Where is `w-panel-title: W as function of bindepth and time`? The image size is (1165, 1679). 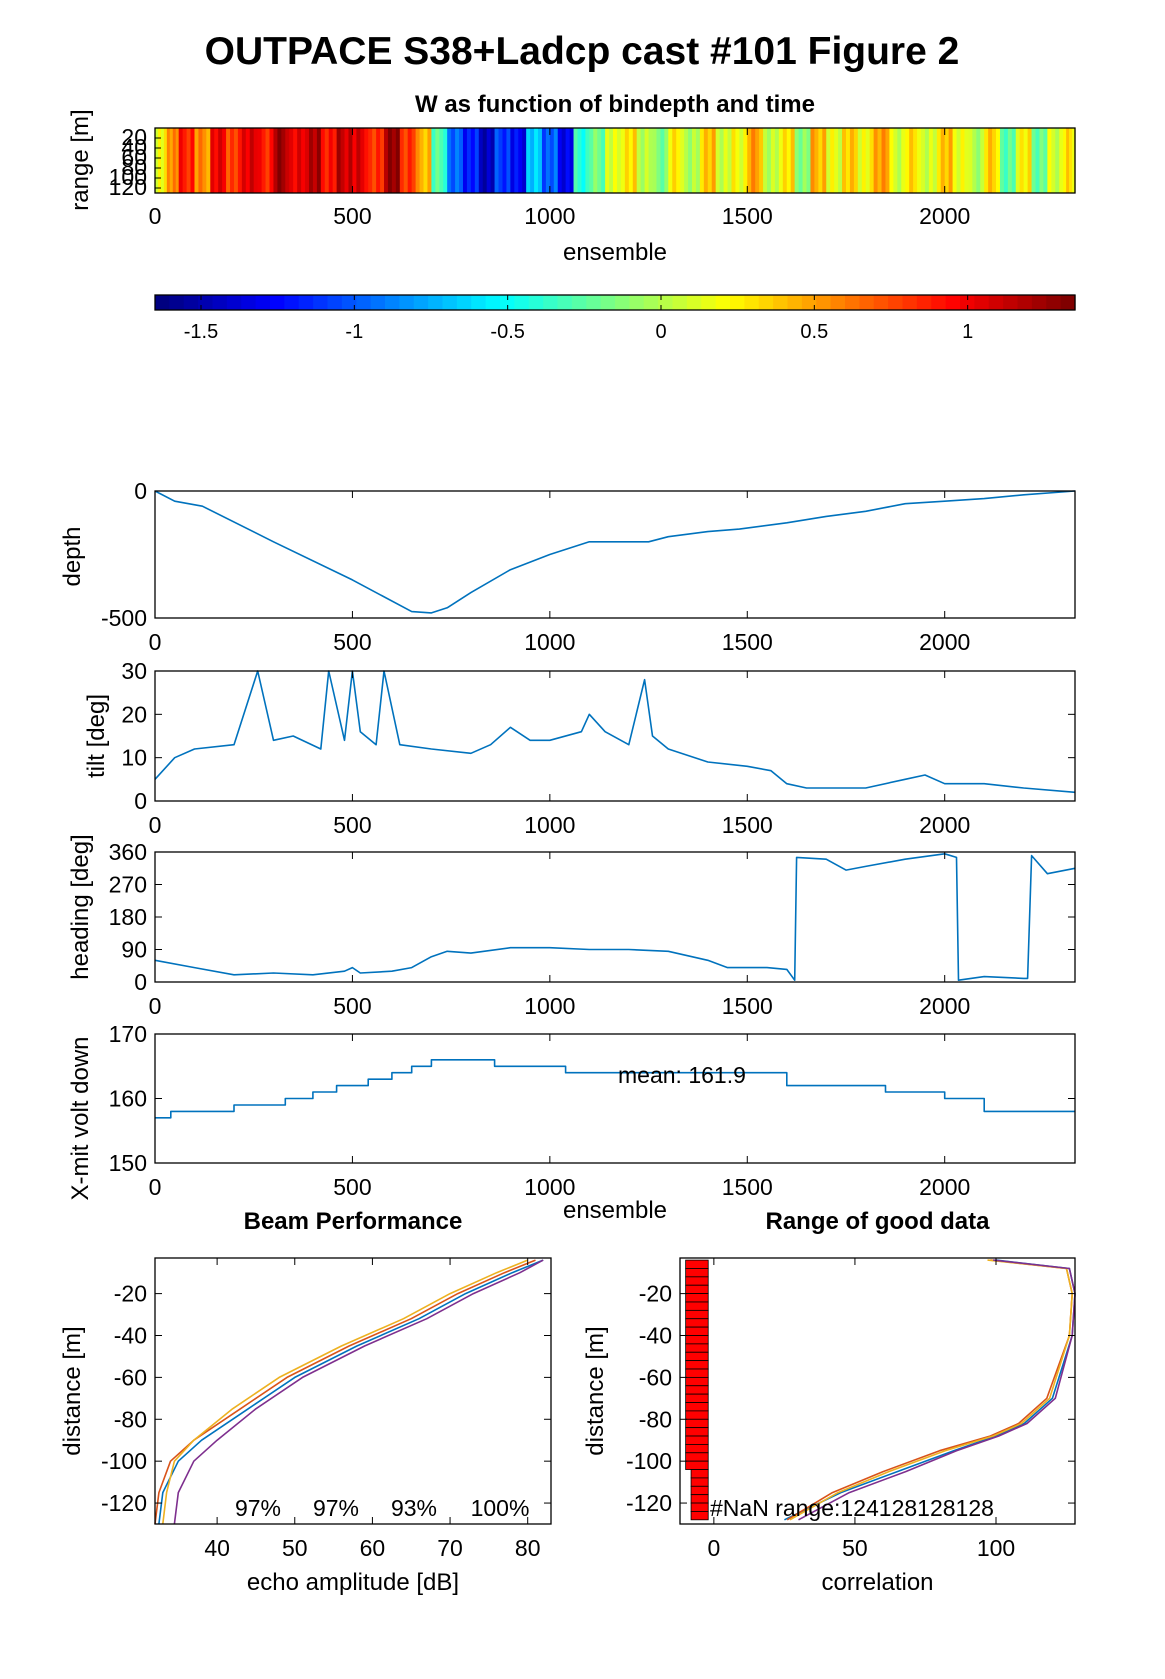
w-panel-title: W as function of bindepth and time is located at coordinates (615, 104).